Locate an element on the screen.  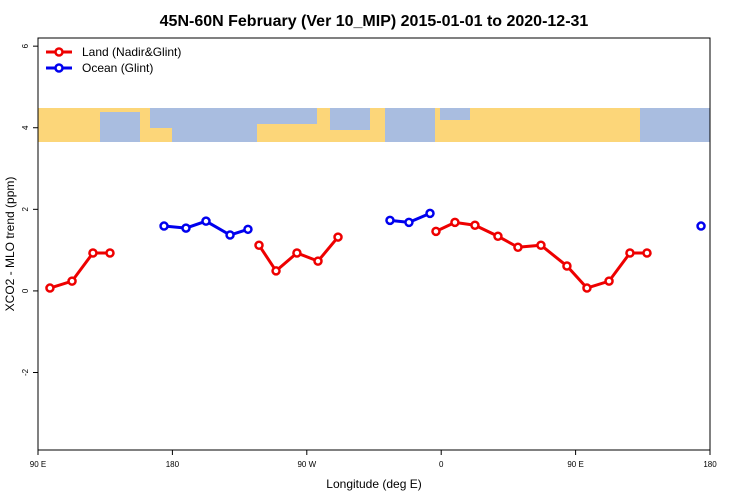
x-tick-label: 90 W is located at coordinates (306, 464).